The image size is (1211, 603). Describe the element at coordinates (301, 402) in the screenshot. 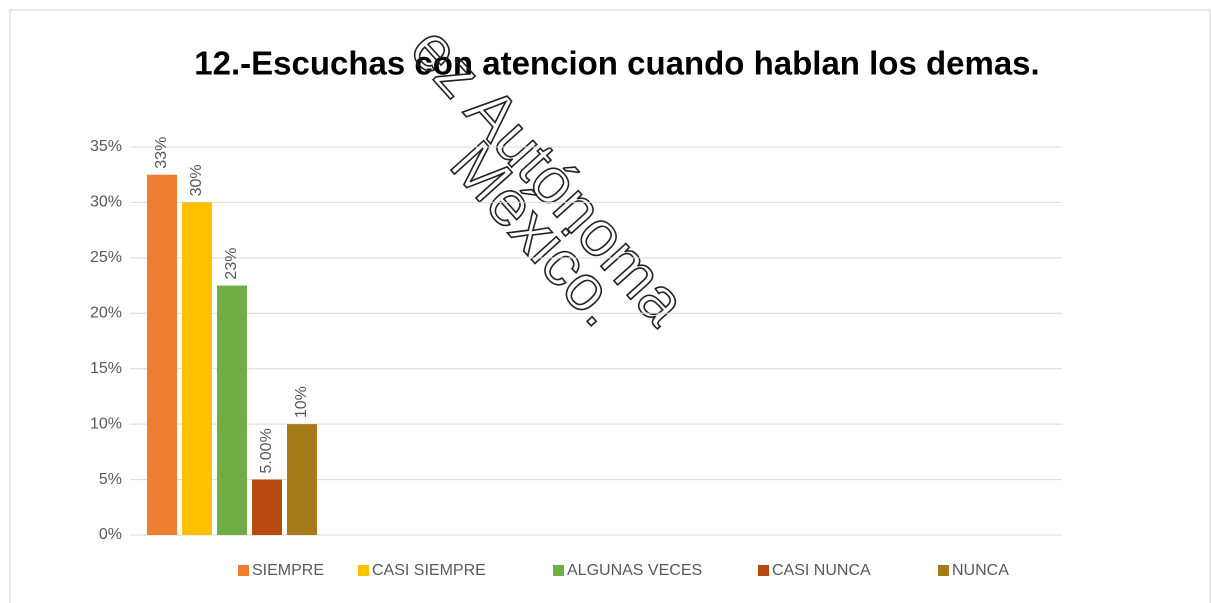

I see `data-label: 10%` at that location.